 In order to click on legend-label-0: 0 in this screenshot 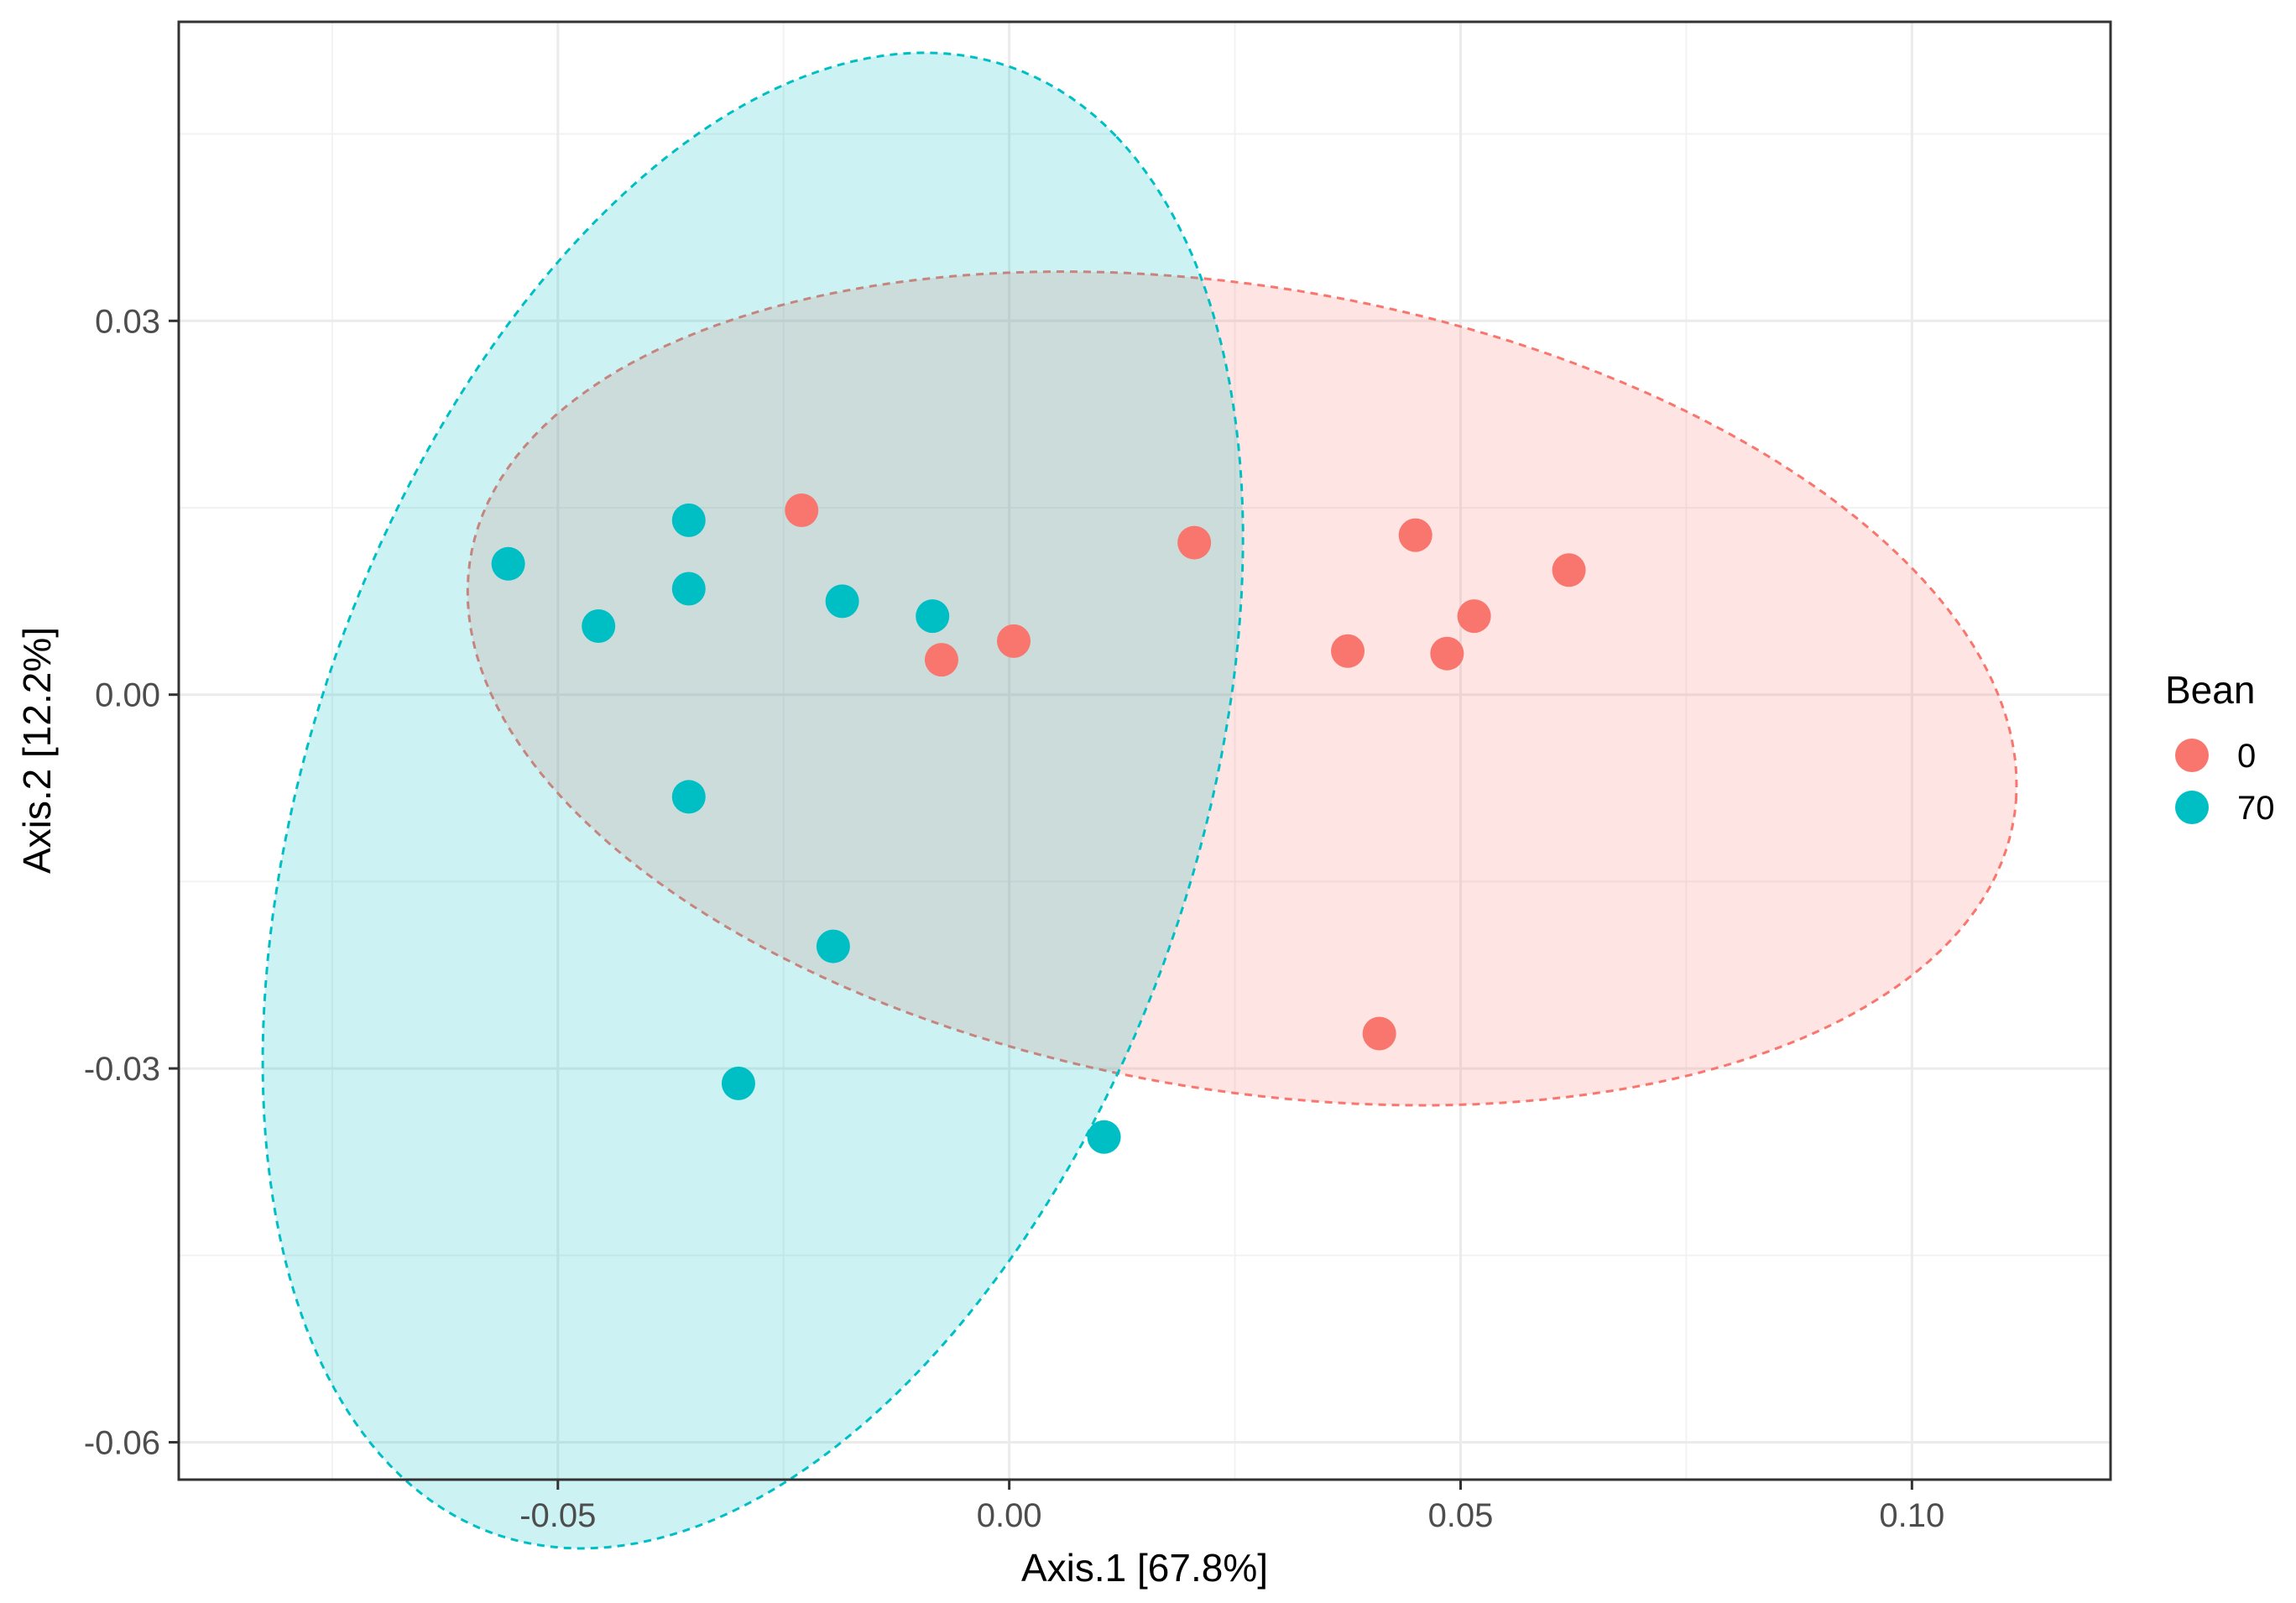, I will do `click(2246, 756)`.